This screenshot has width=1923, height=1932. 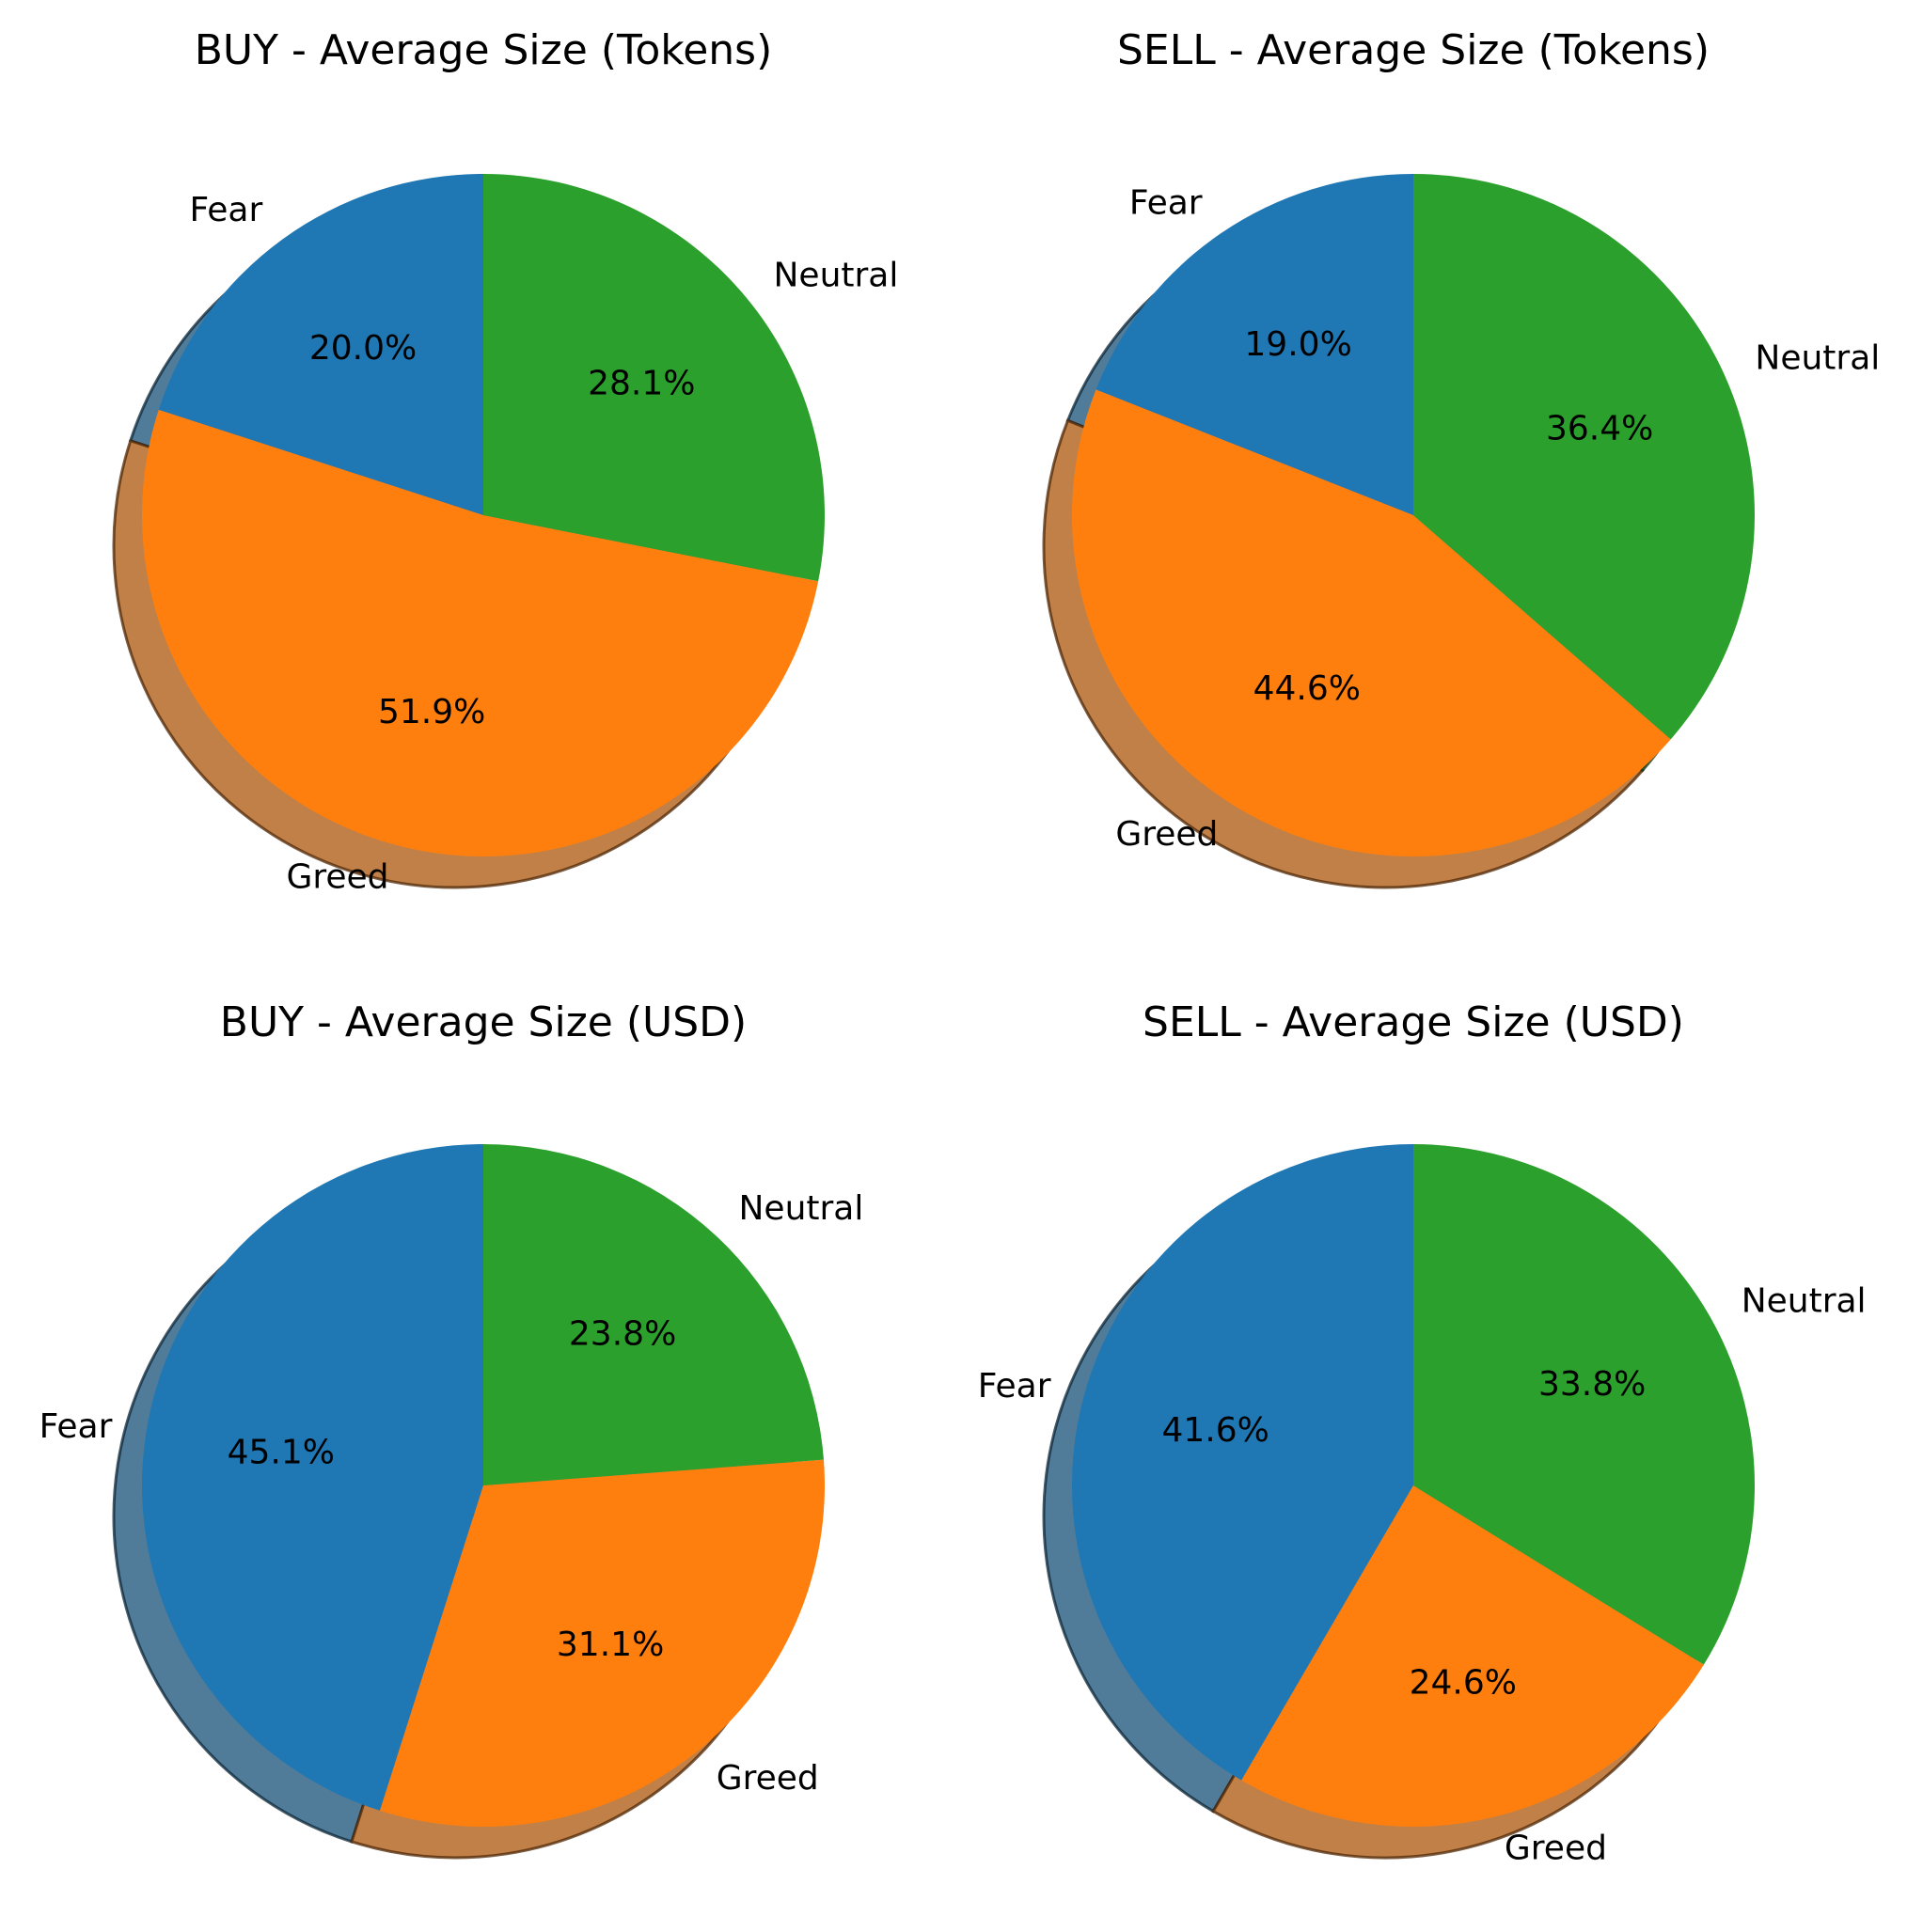 I want to click on pie-title: BUY - Average Size (Tokens), so click(x=484, y=50).